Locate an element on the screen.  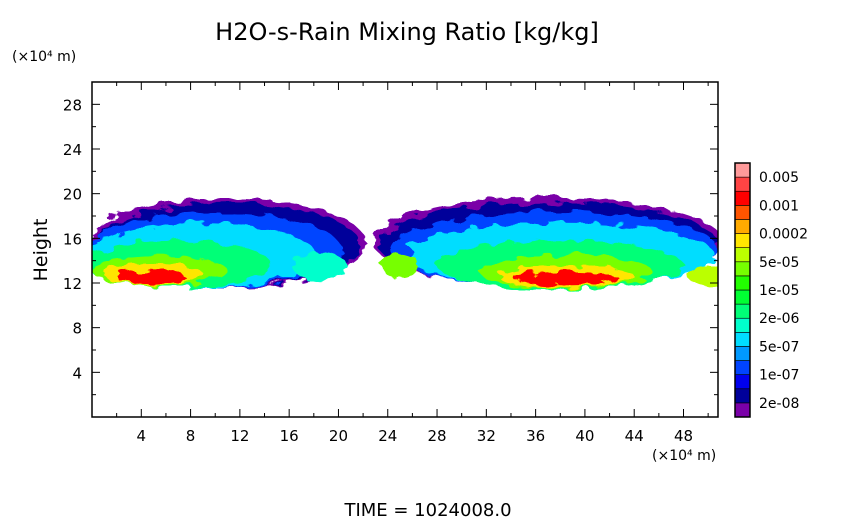
chart-title: H2O-s-Rain Mixing Ratio [kg/kg] is located at coordinates (407, 32).